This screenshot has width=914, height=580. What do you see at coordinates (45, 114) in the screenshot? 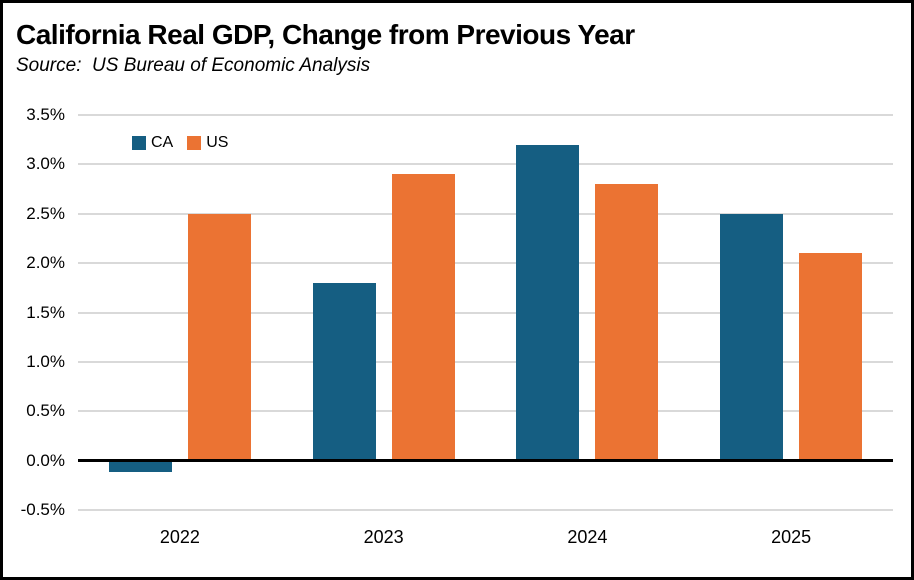
I see `y-axis-tick-label: 3.5%` at bounding box center [45, 114].